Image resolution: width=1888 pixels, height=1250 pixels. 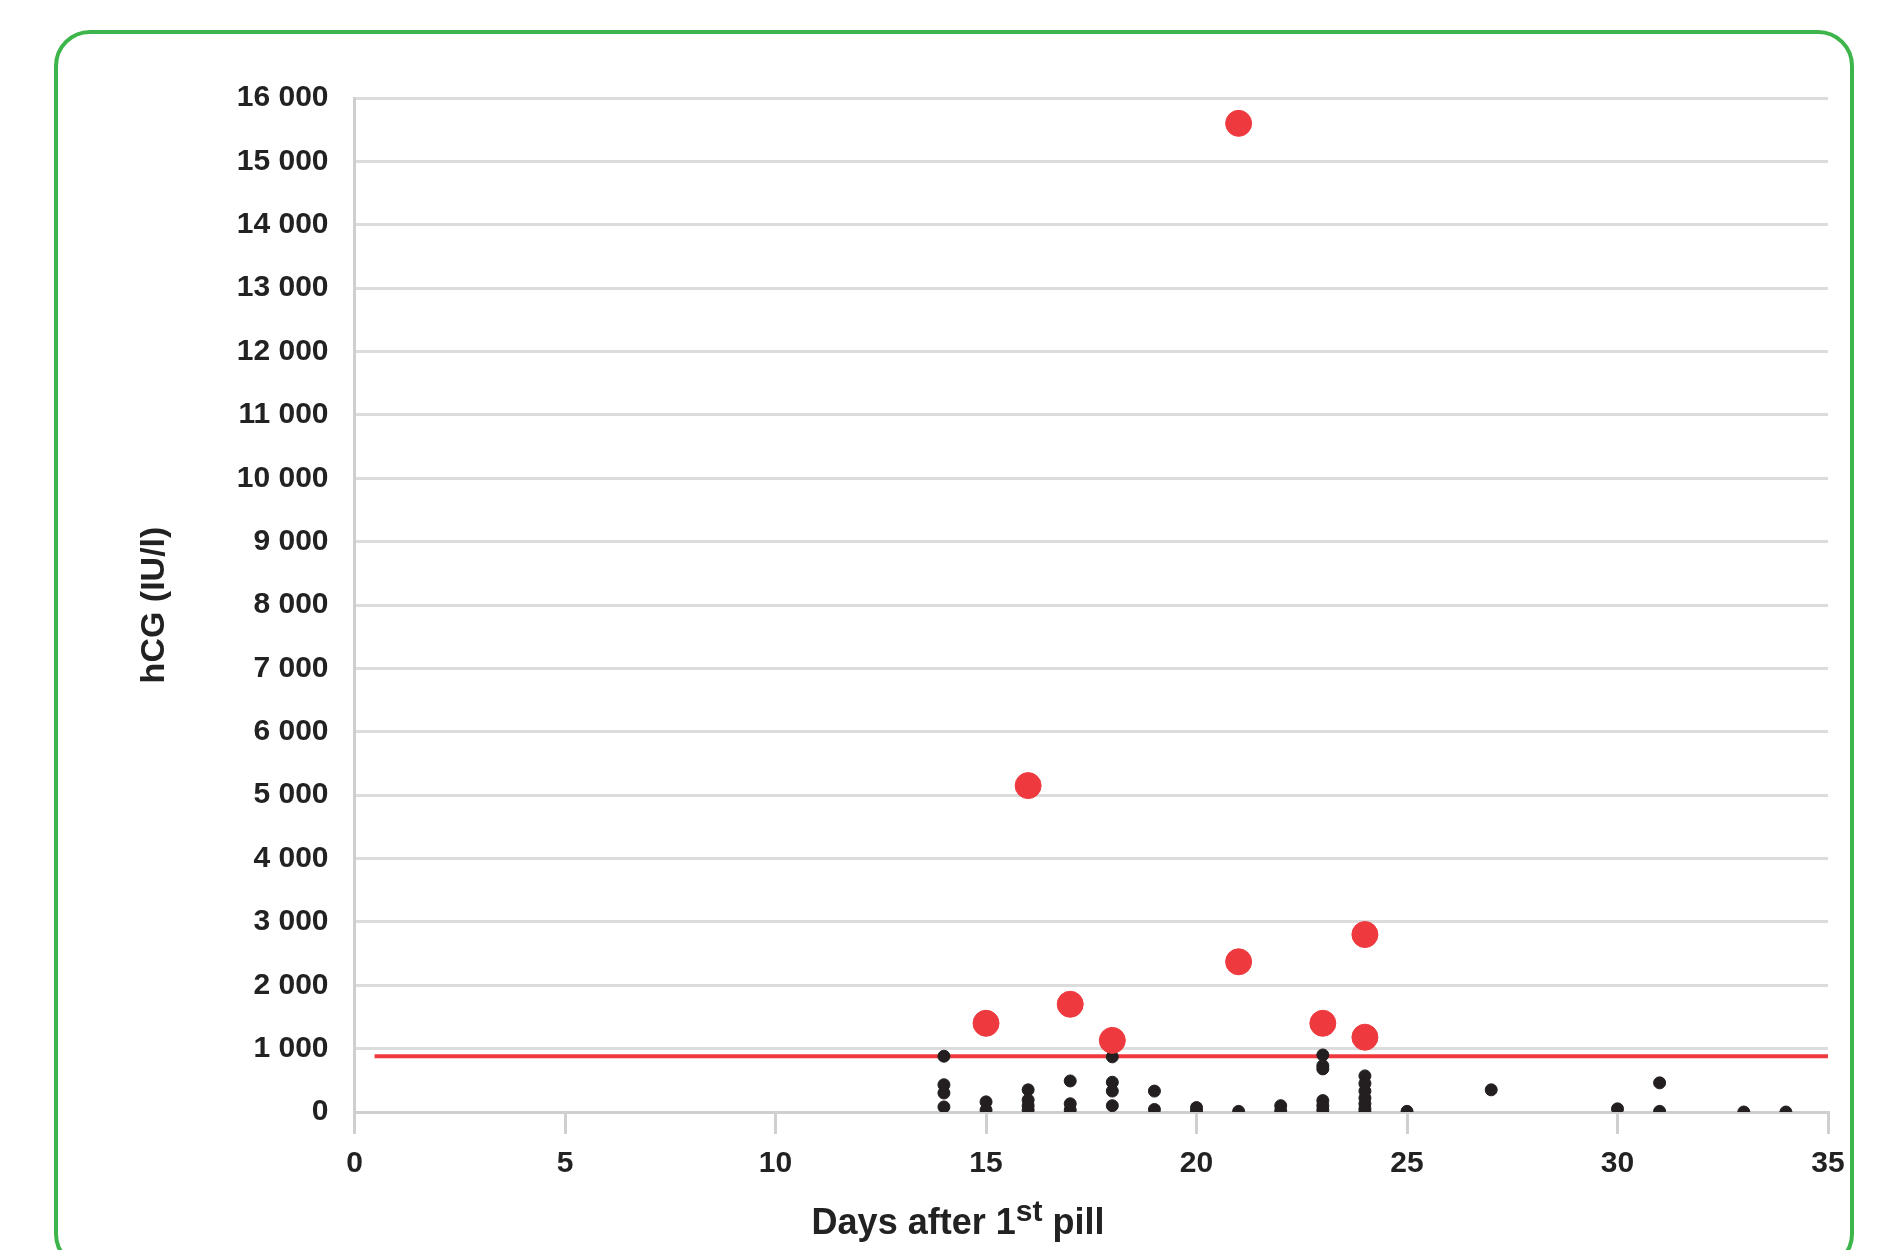 I want to click on x-tick-label: 20, so click(x=1196, y=1162).